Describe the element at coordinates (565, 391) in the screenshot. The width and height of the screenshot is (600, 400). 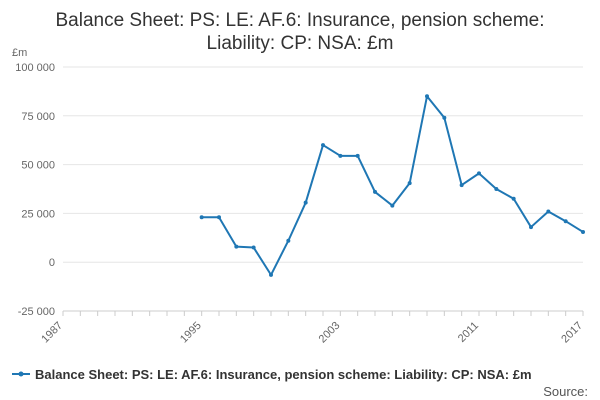
I see `source-label: Source:` at that location.